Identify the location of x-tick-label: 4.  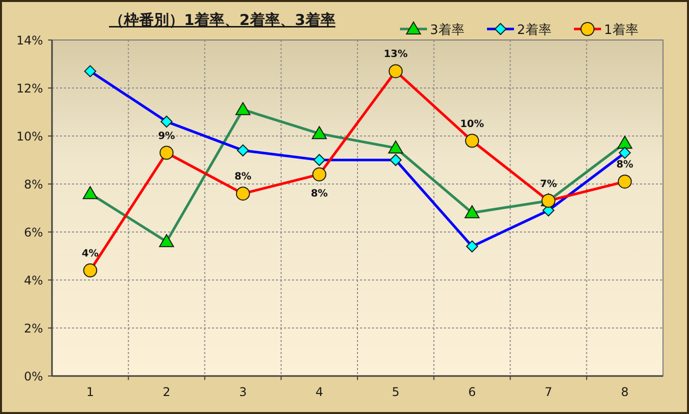
(319, 392).